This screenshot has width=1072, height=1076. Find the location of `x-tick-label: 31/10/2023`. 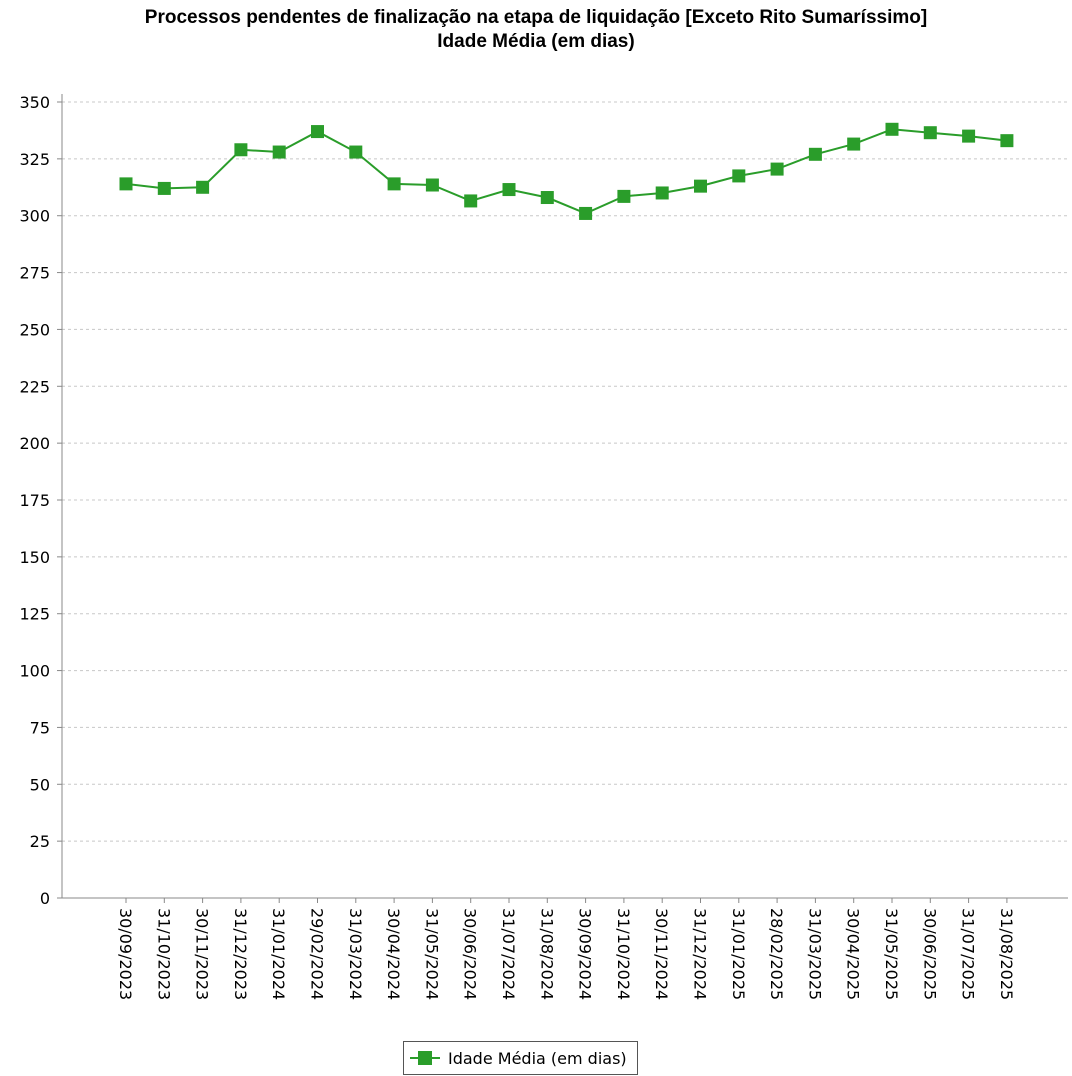

x-tick-label: 31/10/2023 is located at coordinates (163, 954).